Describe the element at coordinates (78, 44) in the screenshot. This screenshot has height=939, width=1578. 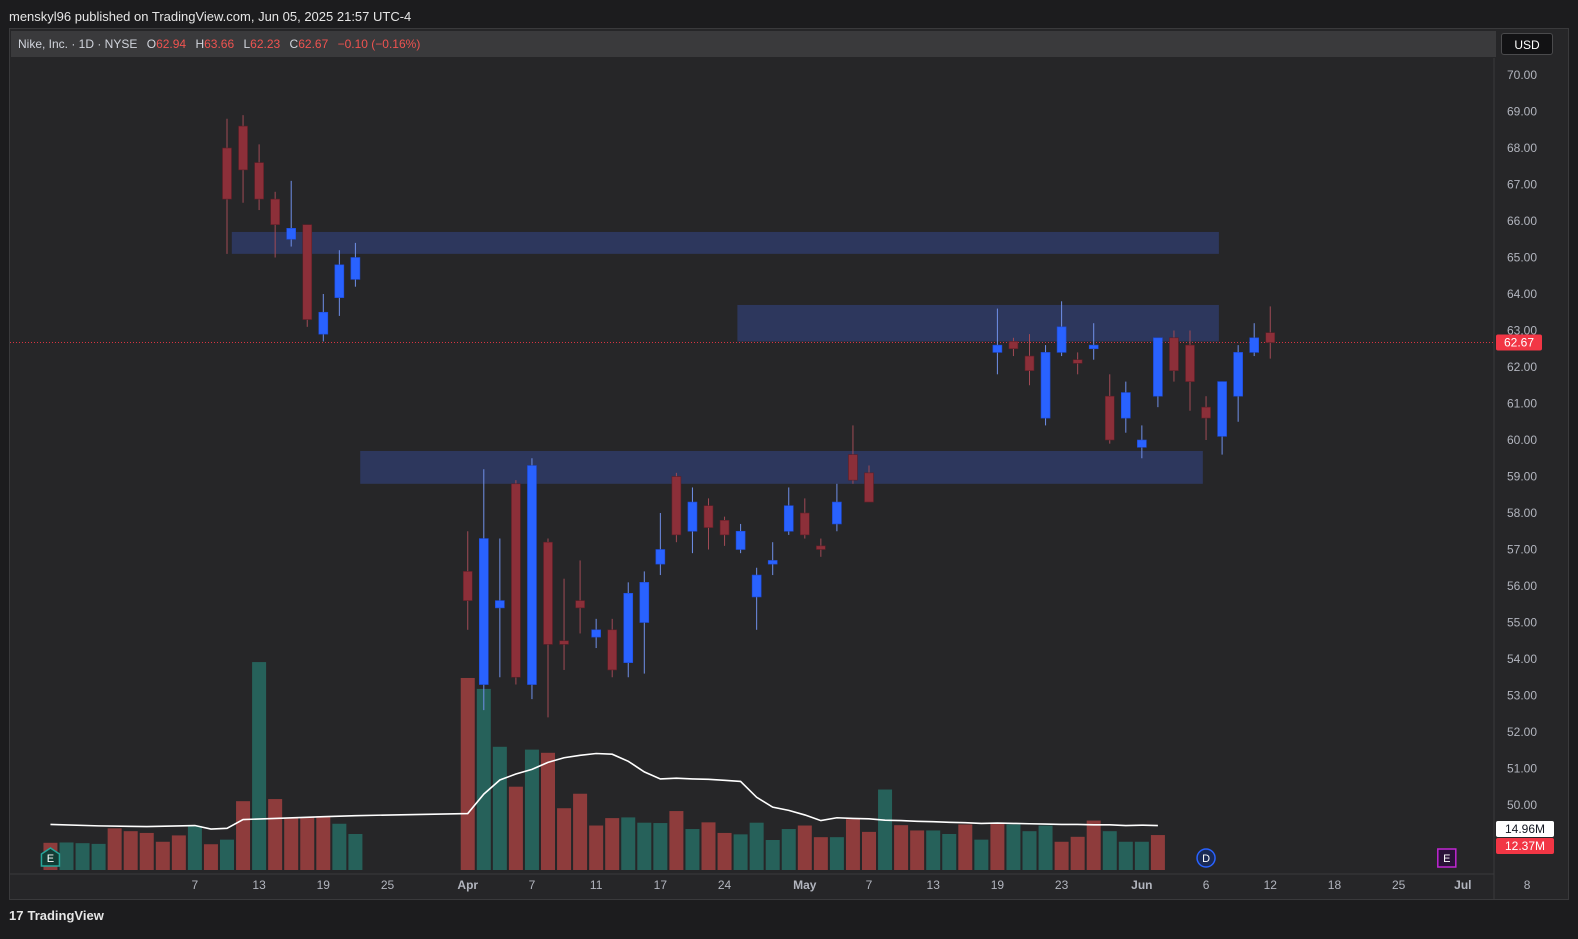
I see `symbol-label: Nike, Inc. · 1D · NYSE` at that location.